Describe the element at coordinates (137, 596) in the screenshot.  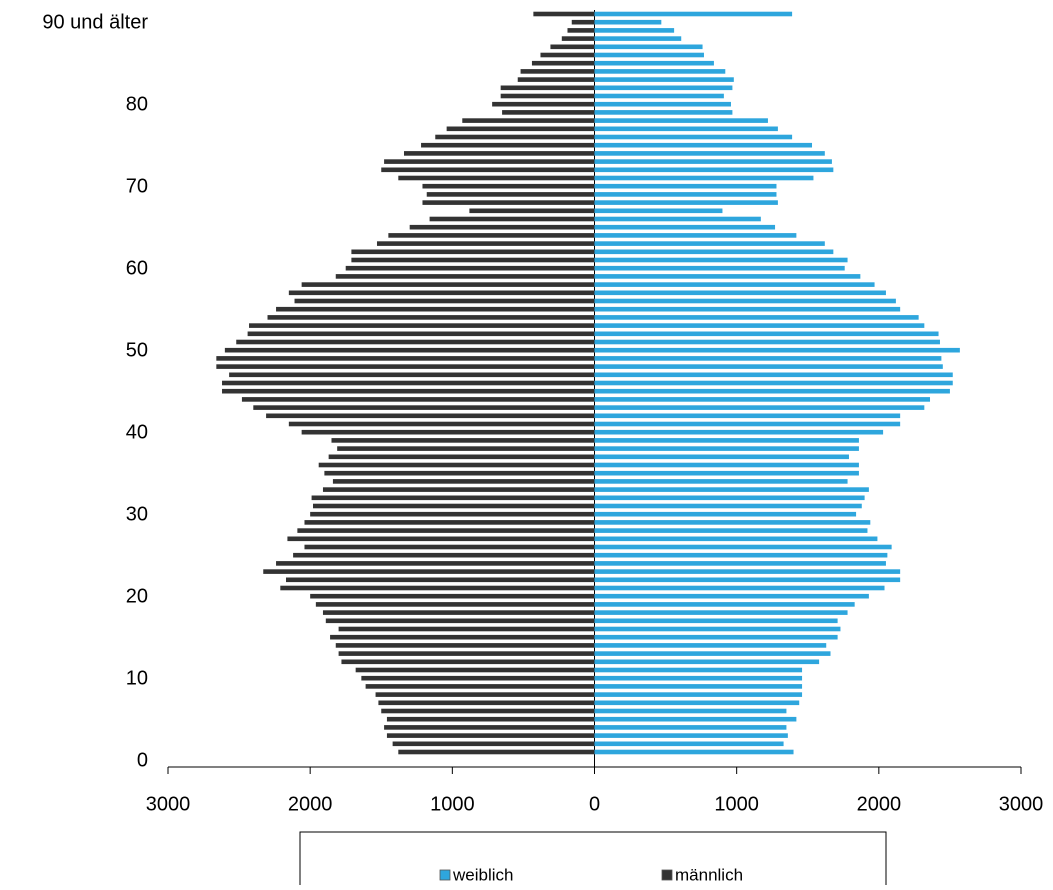
I see `y-tick-label: 20` at that location.